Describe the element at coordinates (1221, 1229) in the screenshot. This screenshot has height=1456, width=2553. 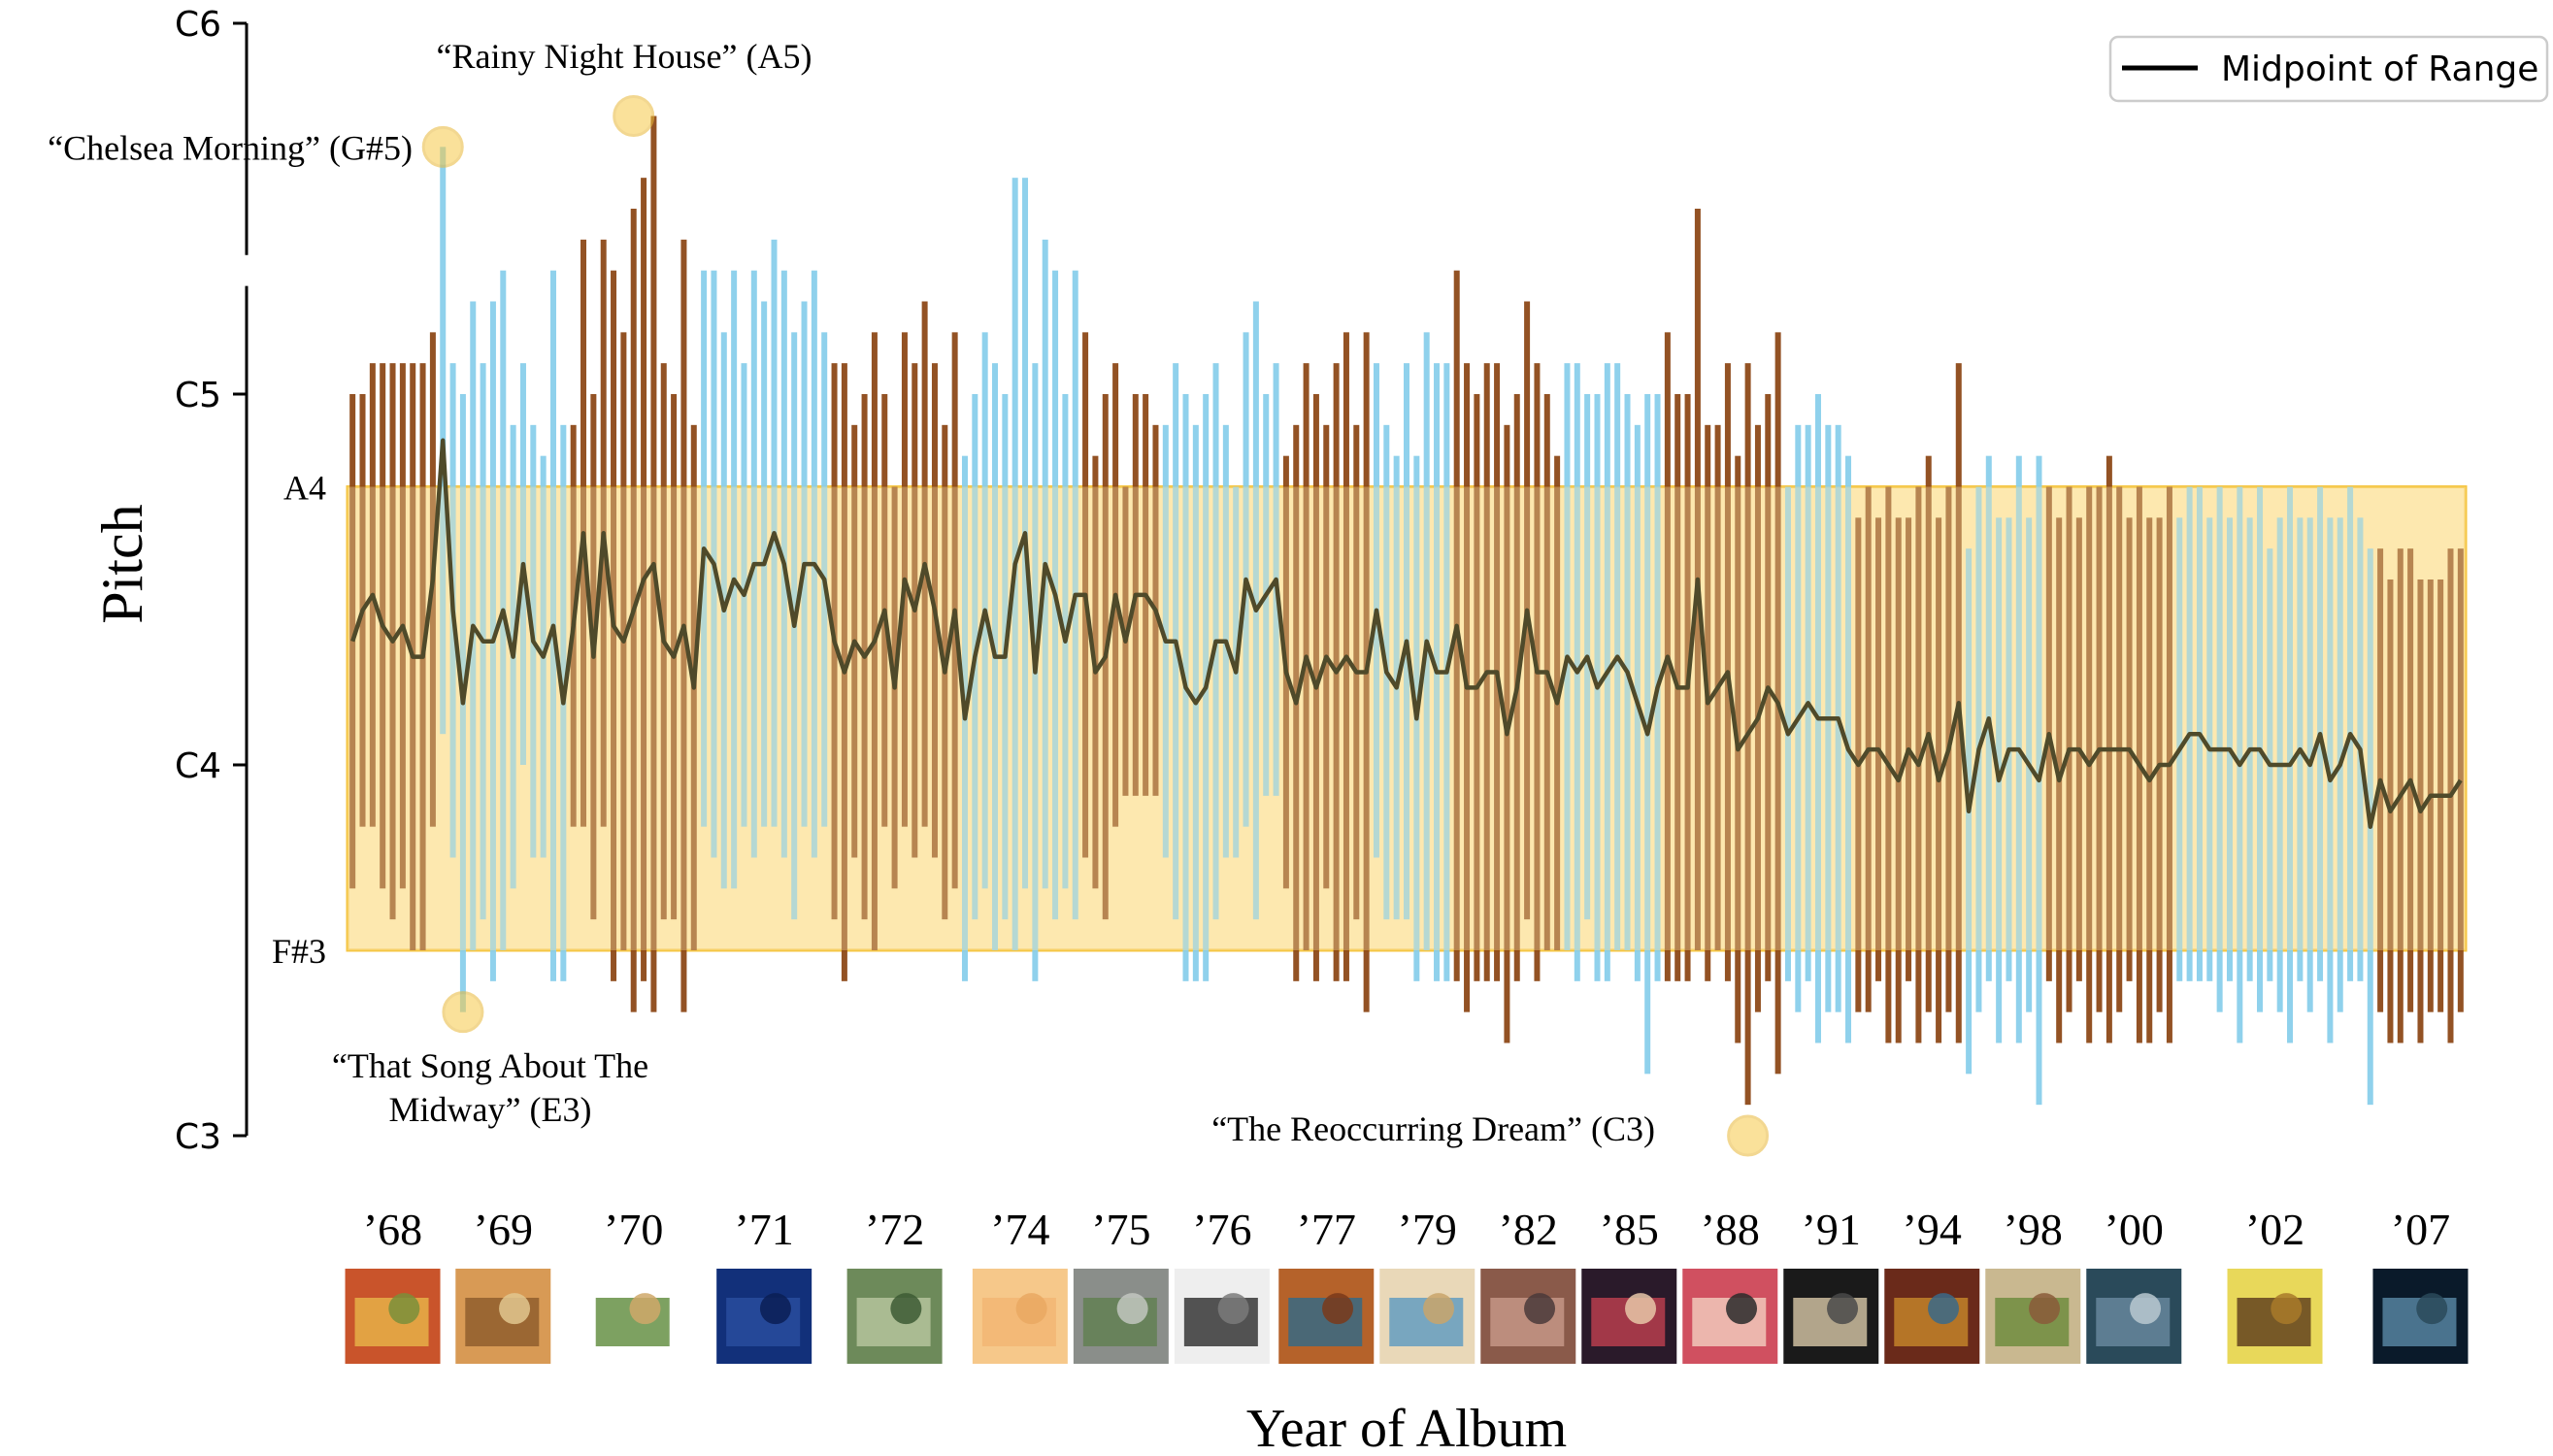
I see `year-label: ’76` at that location.